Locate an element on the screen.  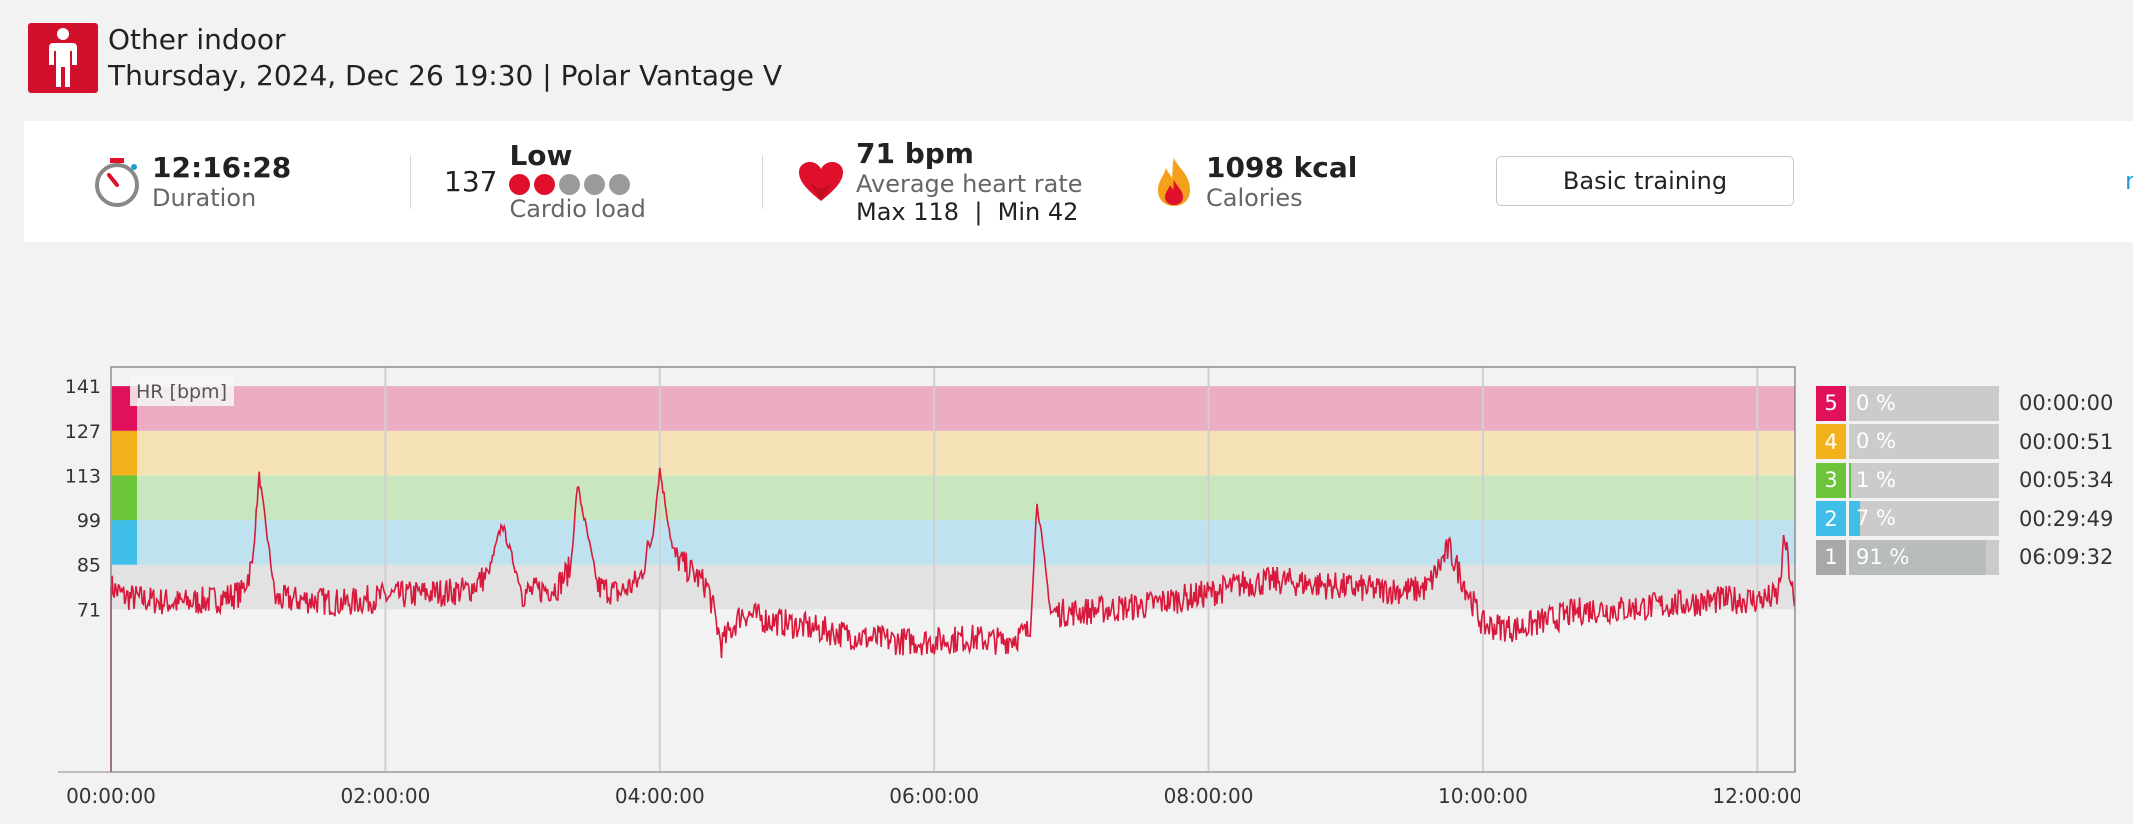
zone-number: 2 is located at coordinates (1831, 519).